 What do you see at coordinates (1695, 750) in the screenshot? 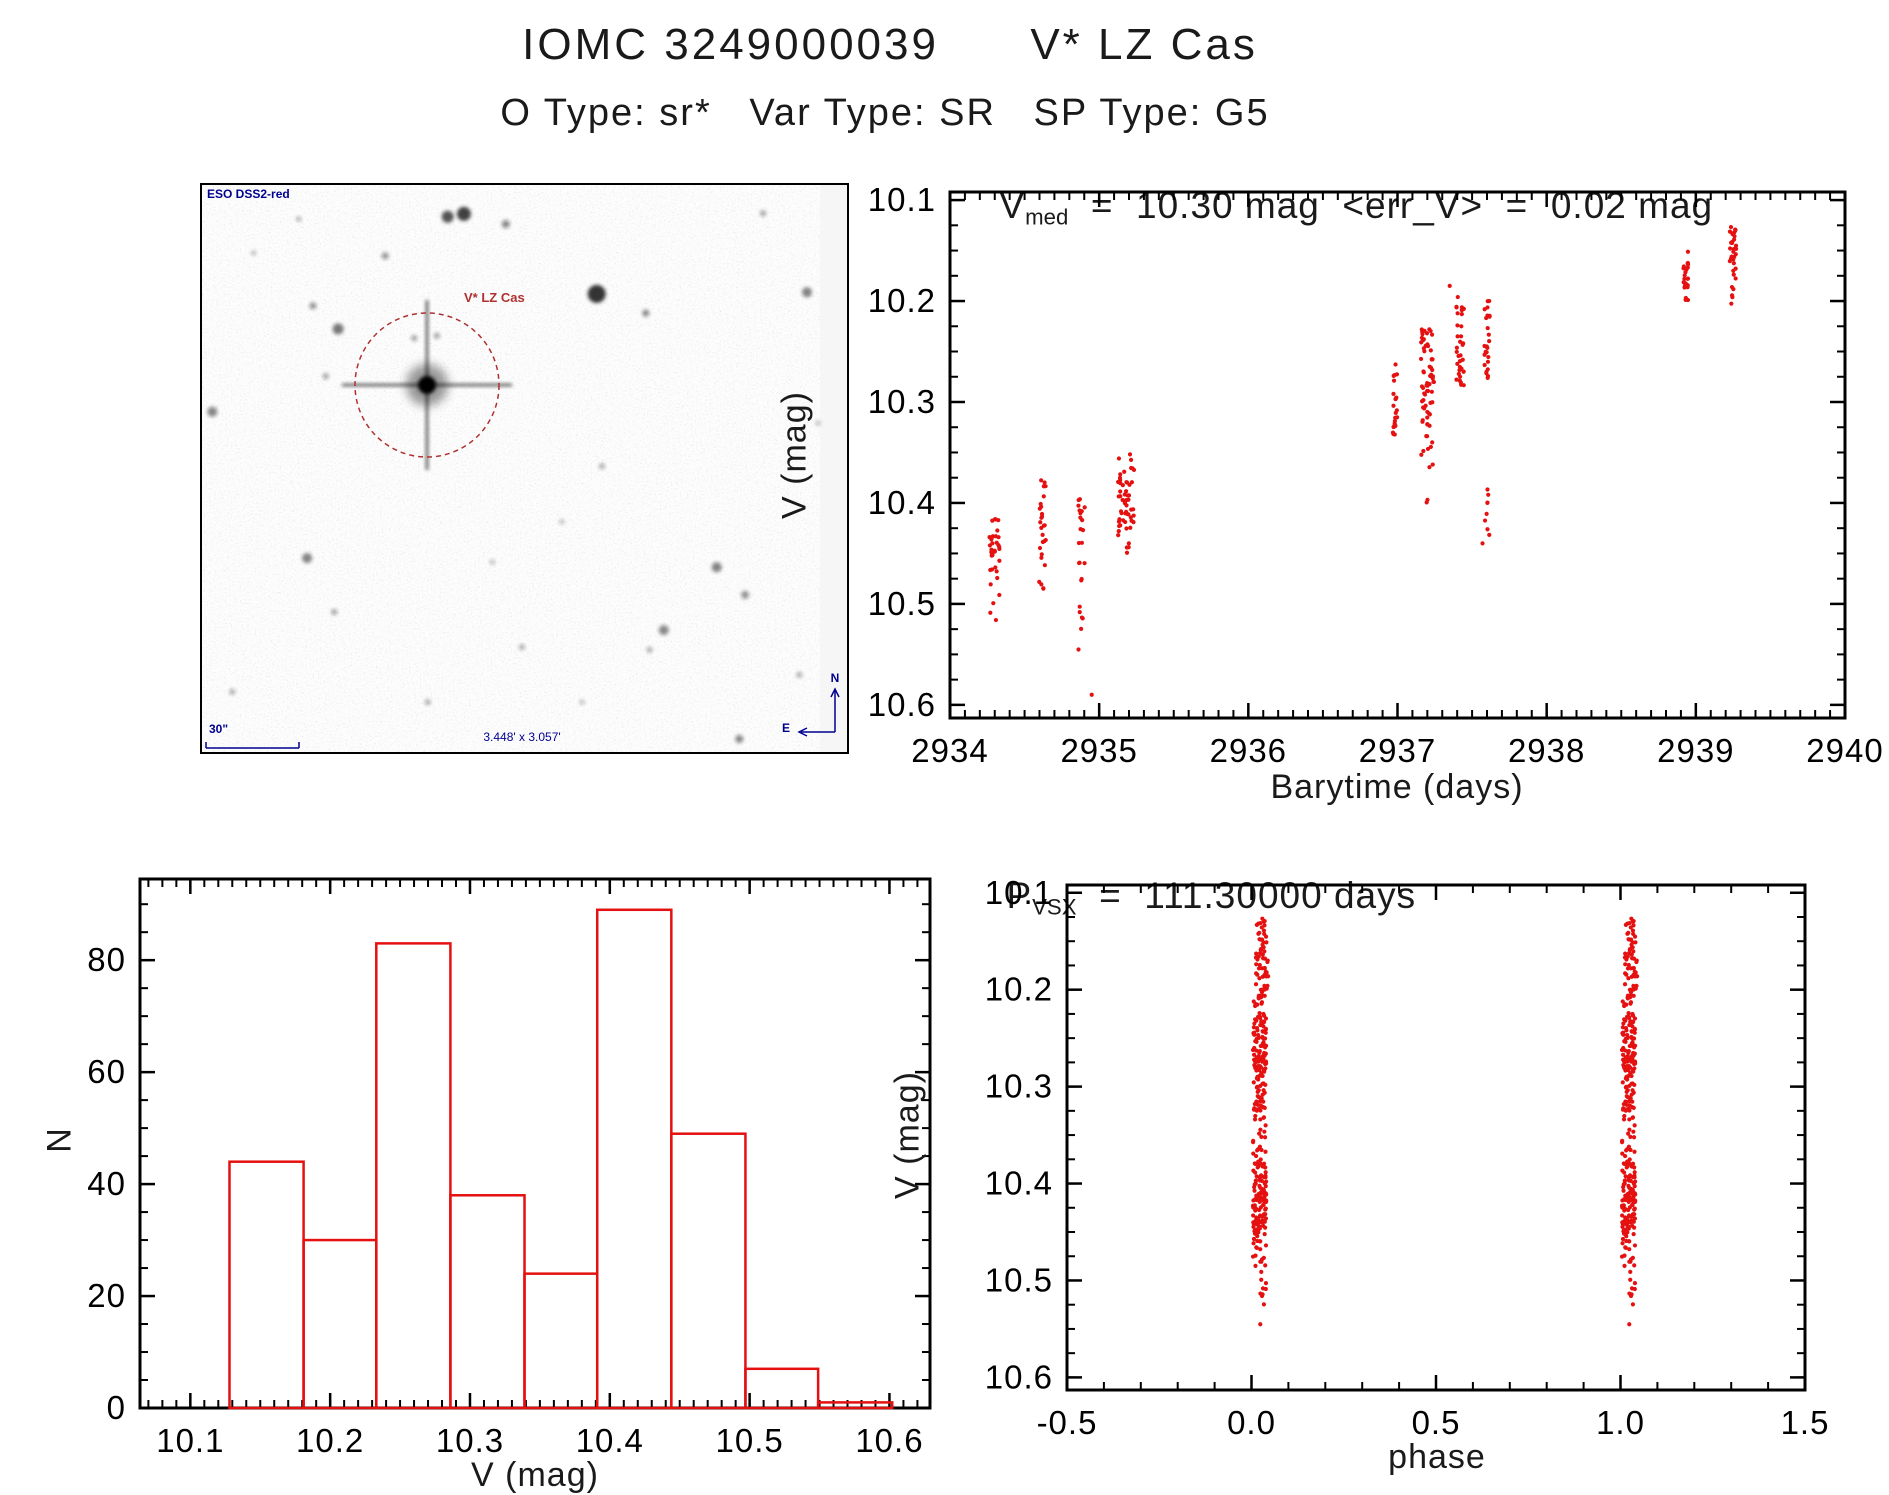
I see `svg-text: 2939` at bounding box center [1695, 750].